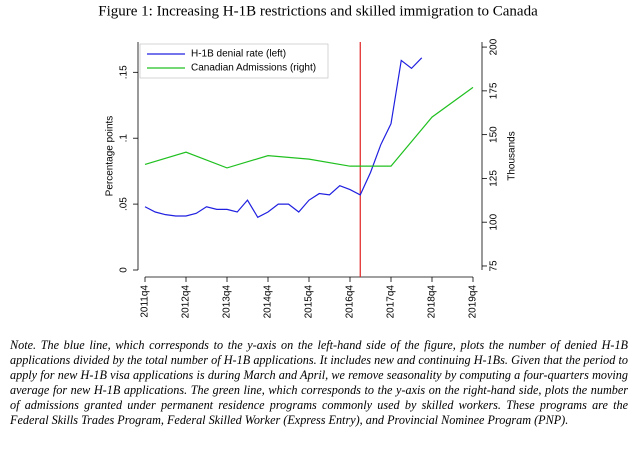  Describe the element at coordinates (227, 302) in the screenshot. I see `x-tick-label: 2013q4` at that location.